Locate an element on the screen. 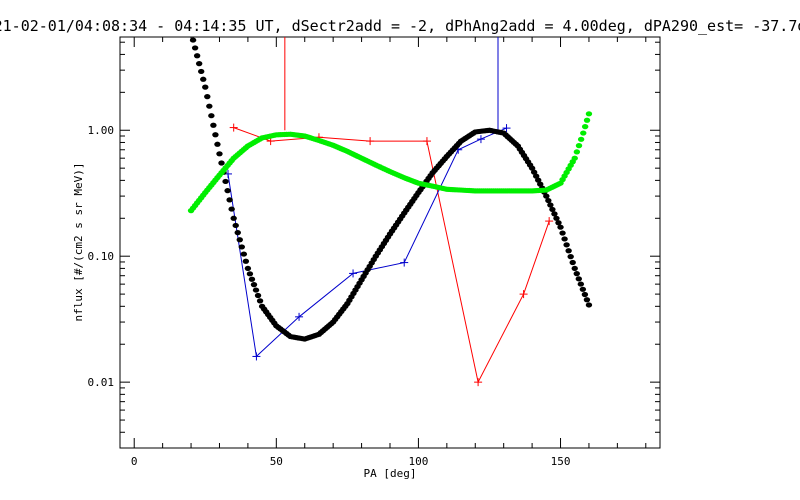 The image size is (800, 500). y-tick-label: 0.10 is located at coordinates (101, 256).